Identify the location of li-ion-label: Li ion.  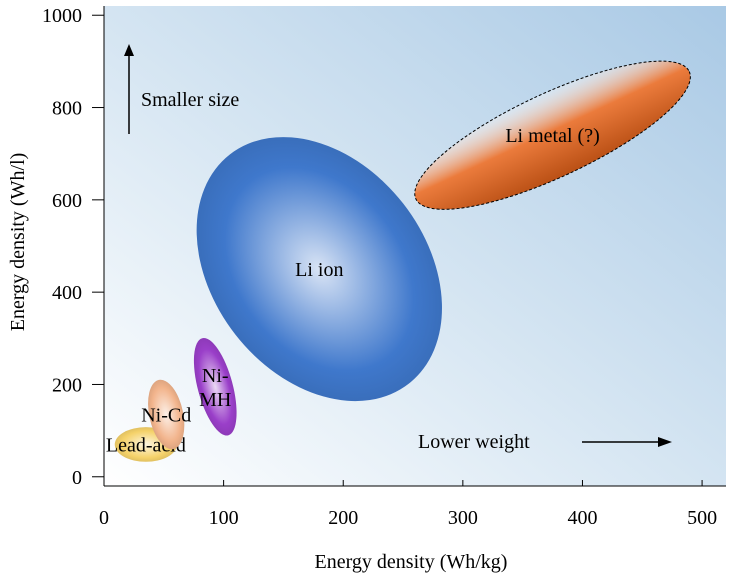
(319, 270).